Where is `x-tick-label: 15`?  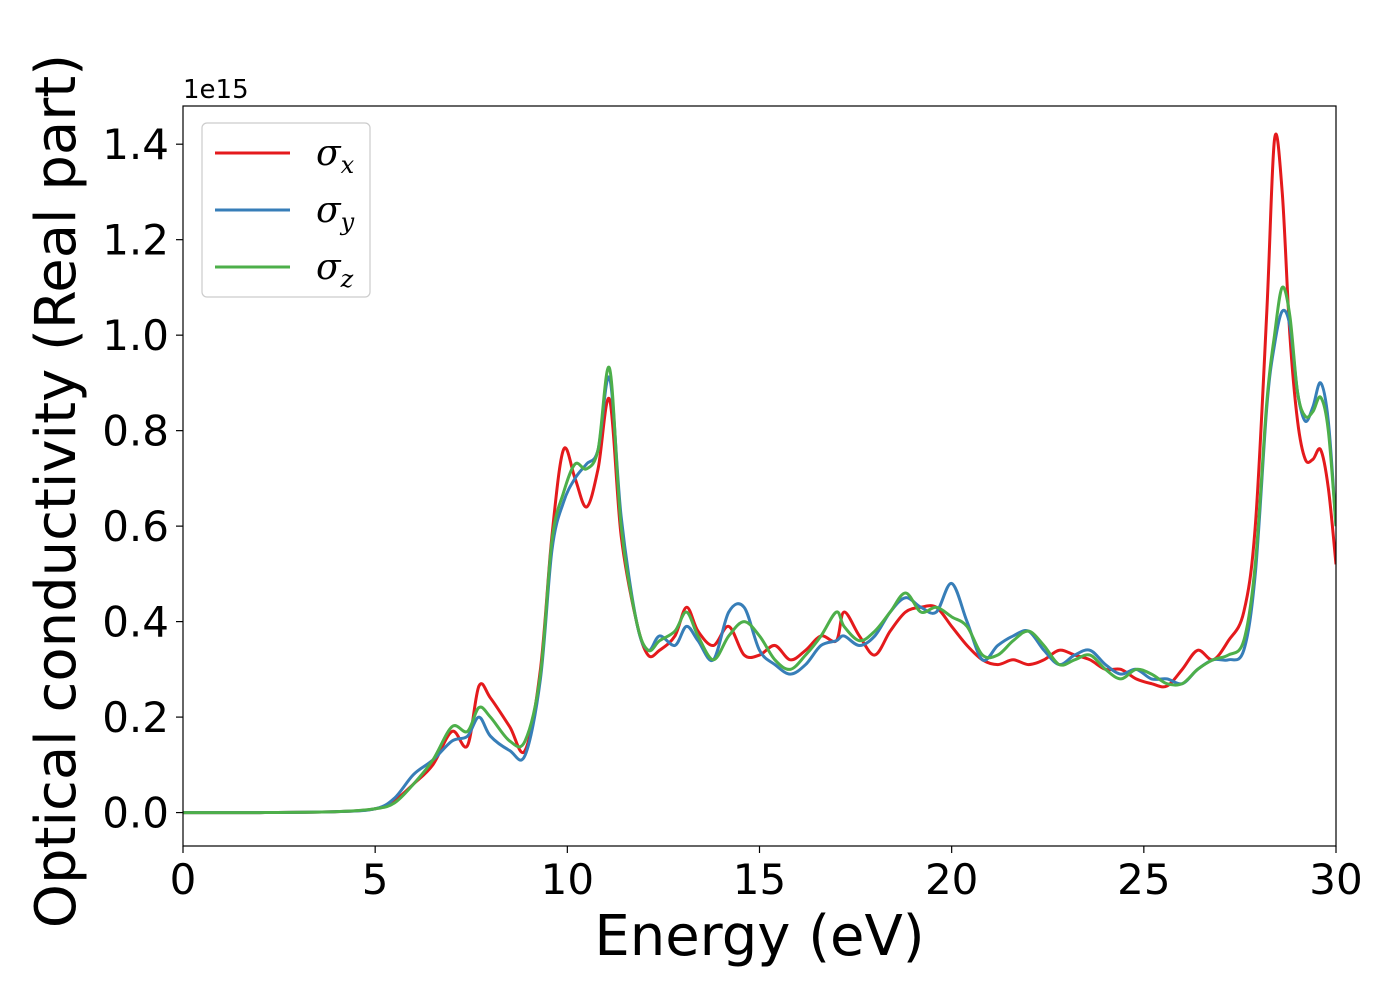 x-tick-label: 15 is located at coordinates (759, 879).